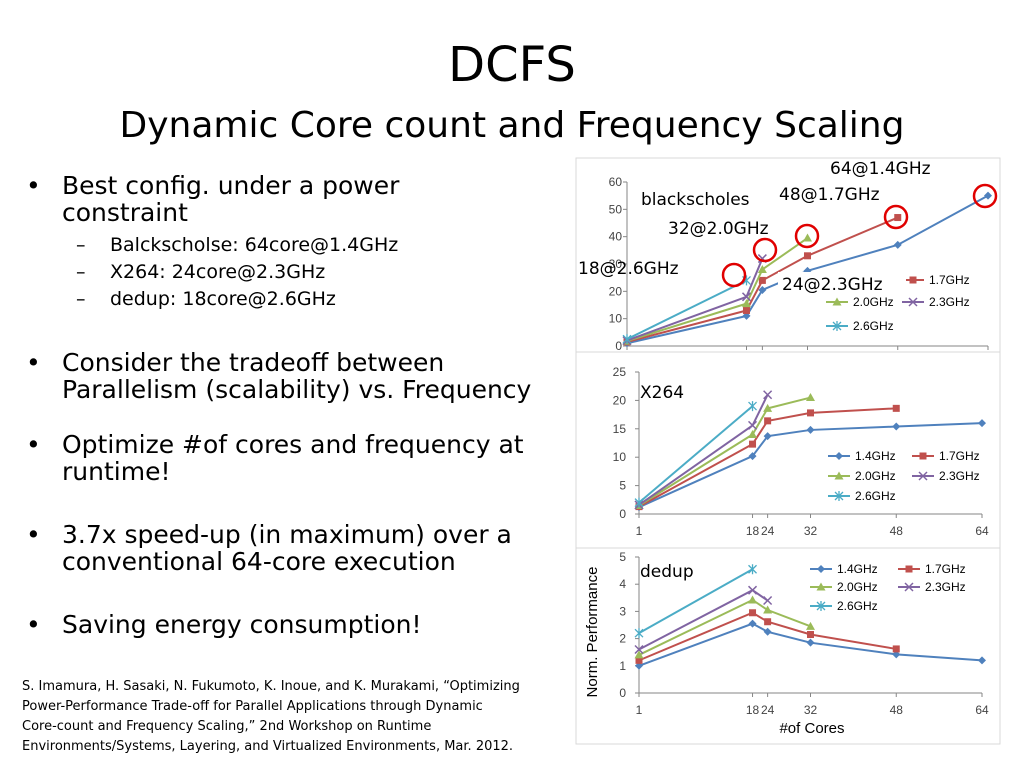 This screenshot has height=768, width=1024. What do you see at coordinates (125, 212) in the screenshot?
I see `bullet-line: constraint` at bounding box center [125, 212].